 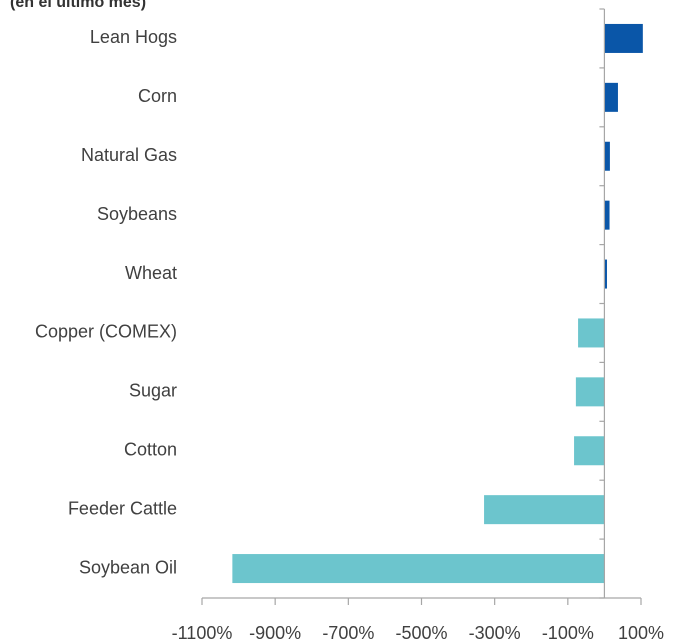 What do you see at coordinates (137, 214) in the screenshot?
I see `y-tick-label: Soybeans` at bounding box center [137, 214].